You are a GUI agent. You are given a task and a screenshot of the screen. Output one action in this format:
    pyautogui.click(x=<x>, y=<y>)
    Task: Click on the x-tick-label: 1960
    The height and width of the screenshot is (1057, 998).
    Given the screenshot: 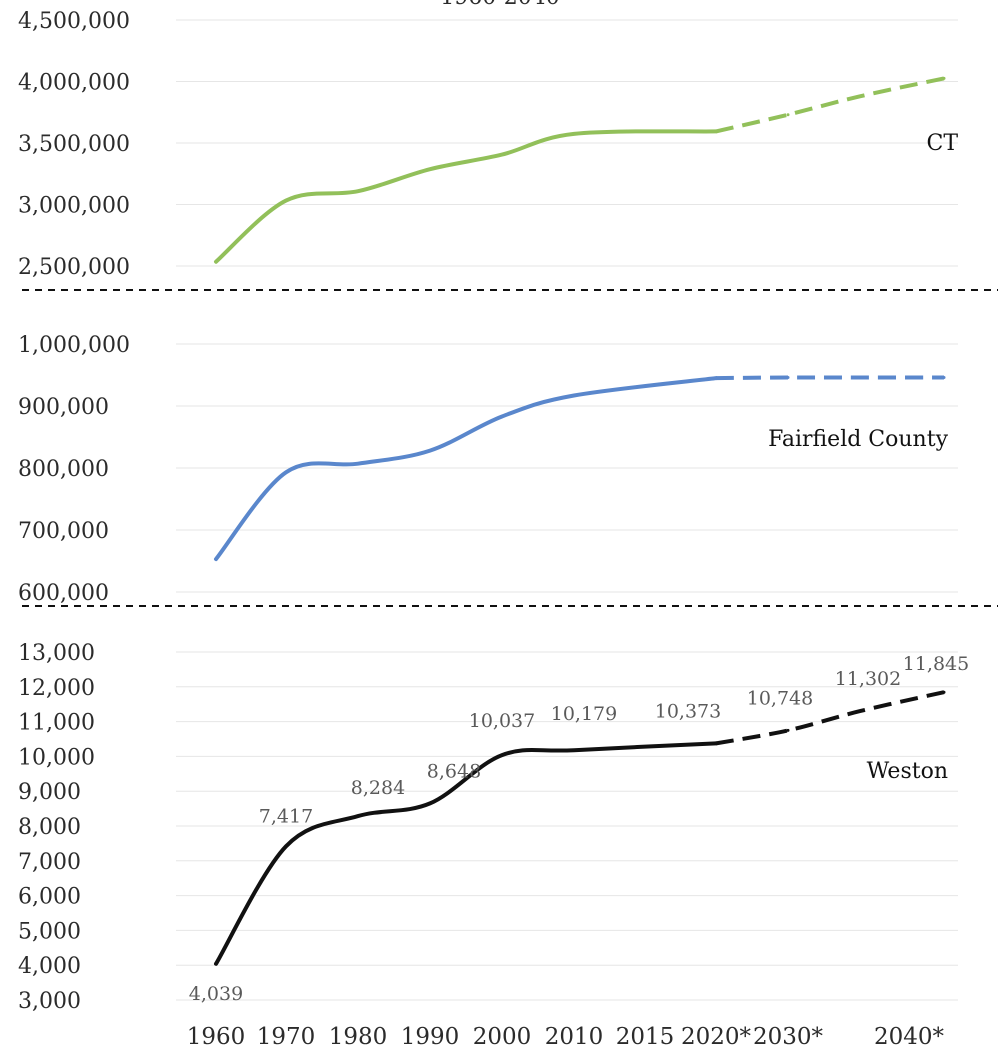 What is the action you would take?
    pyautogui.click(x=216, y=1037)
    